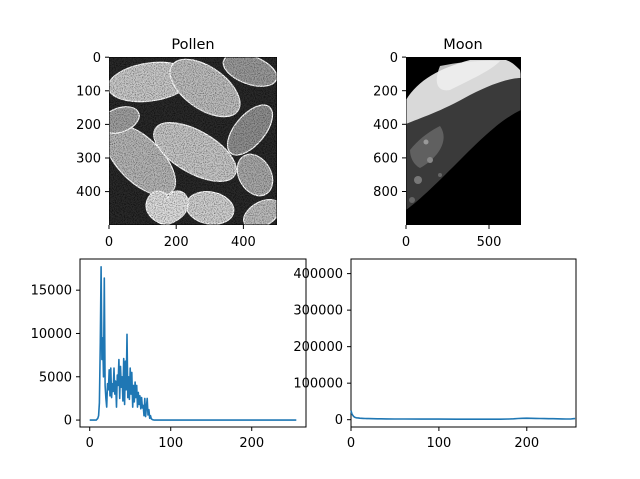 Image resolution: width=640 pixels, height=479 pixels. What do you see at coordinates (385, 92) in the screenshot?
I see `moon-ytick-200: 200` at bounding box center [385, 92].